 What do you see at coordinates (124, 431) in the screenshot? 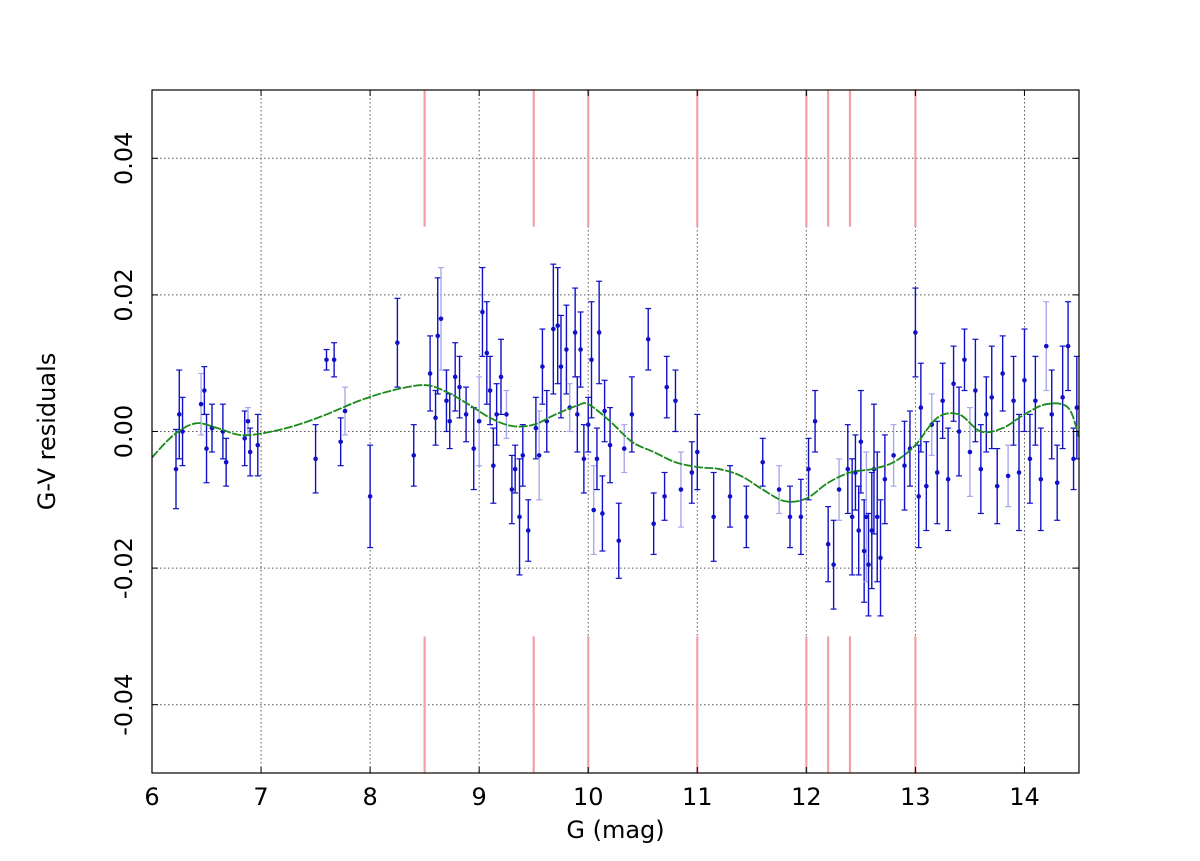
I see `y-tick-label-2: 0.00` at bounding box center [124, 431].